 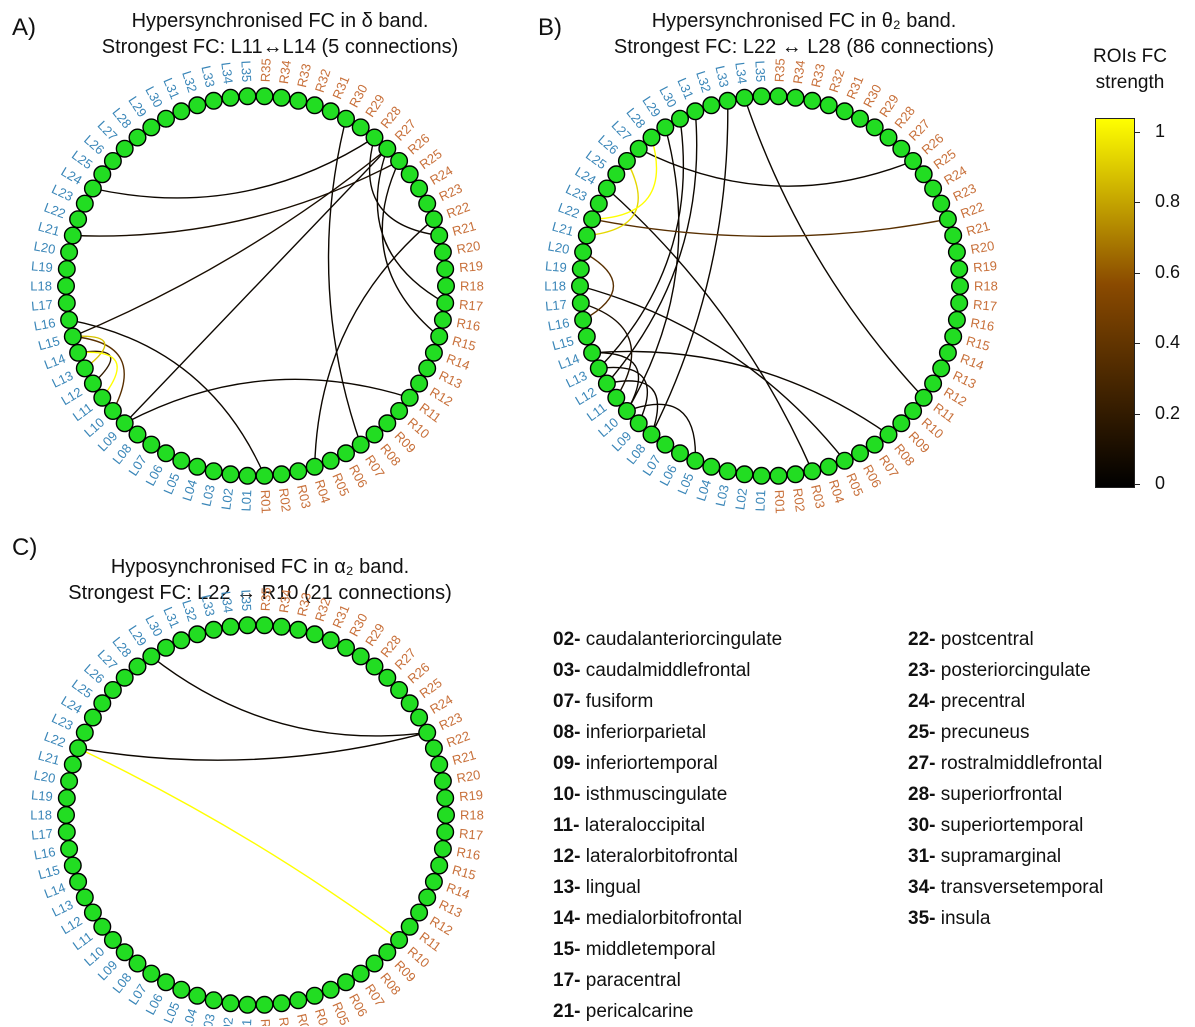 What do you see at coordinates (567, 794) in the screenshot?
I see `legend-item-number: 10-` at bounding box center [567, 794].